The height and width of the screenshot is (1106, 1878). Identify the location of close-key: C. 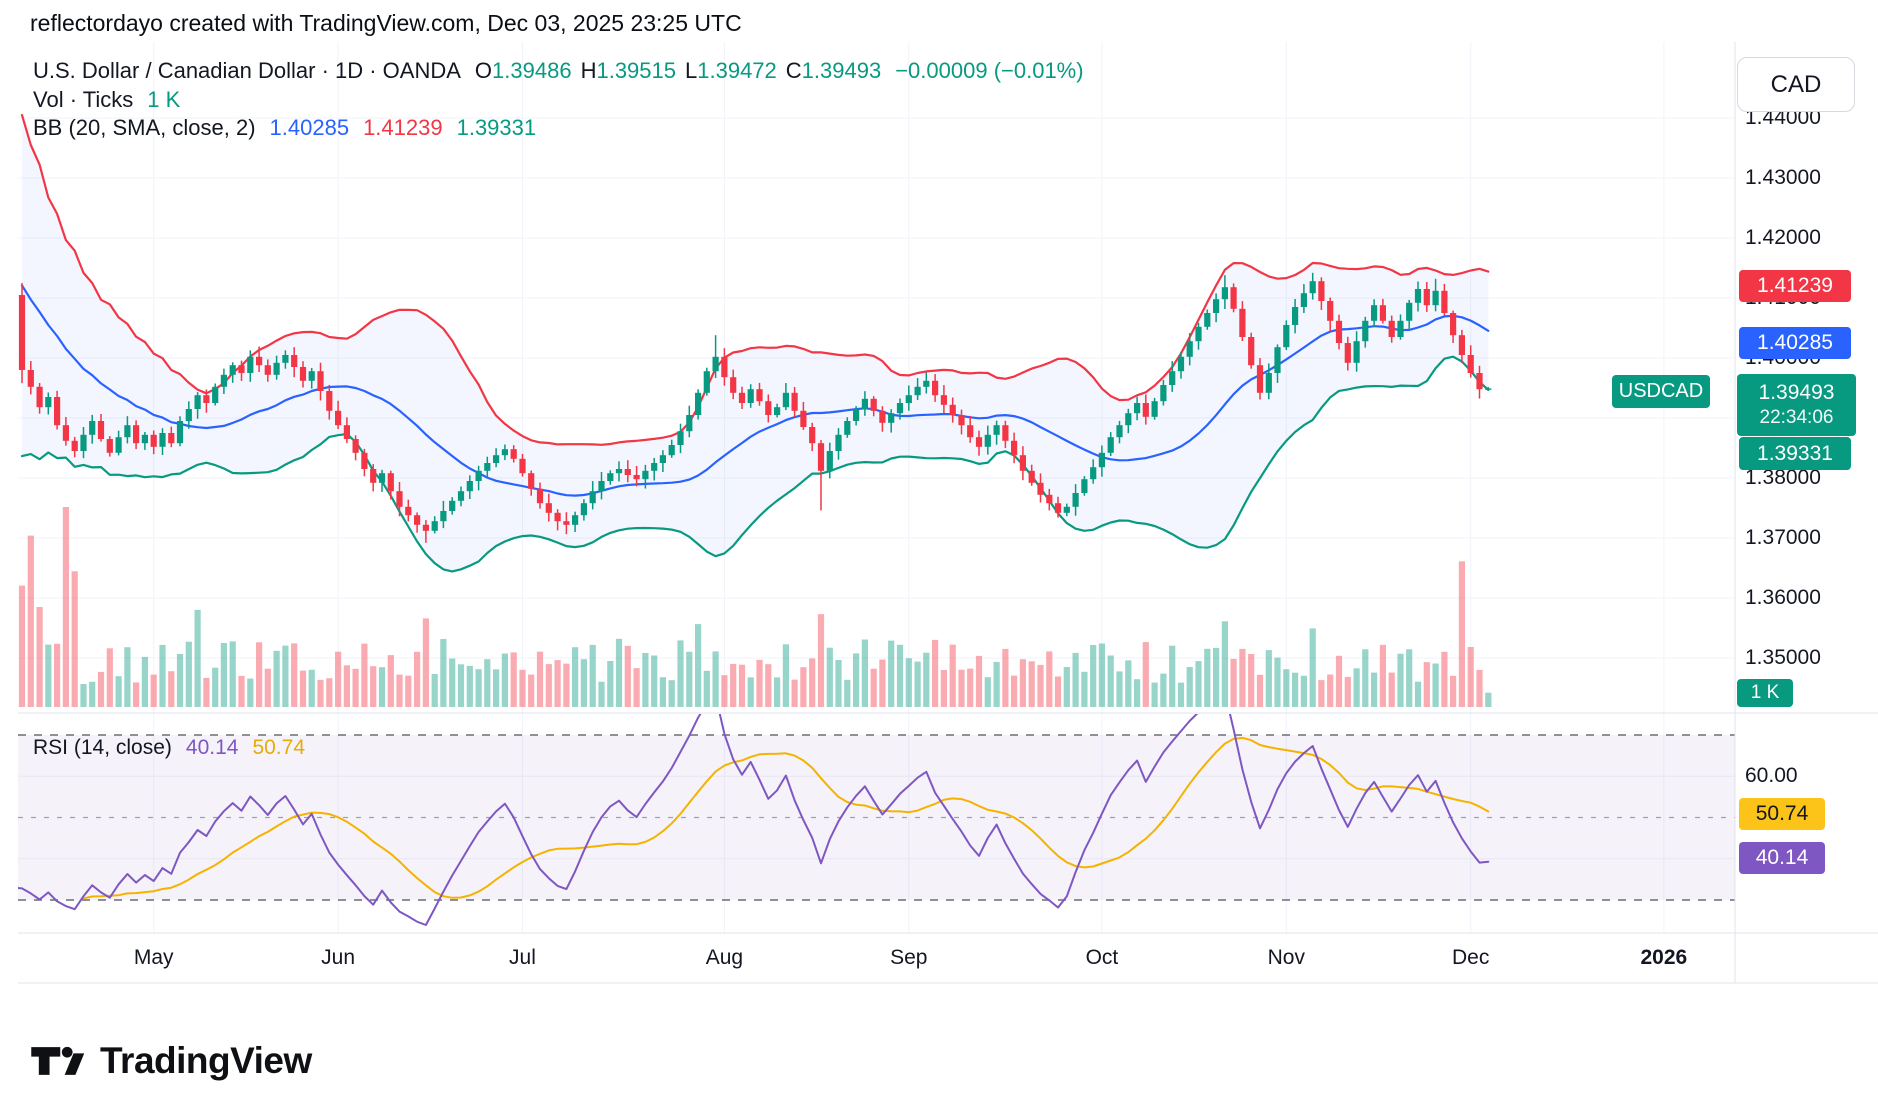
(793, 70).